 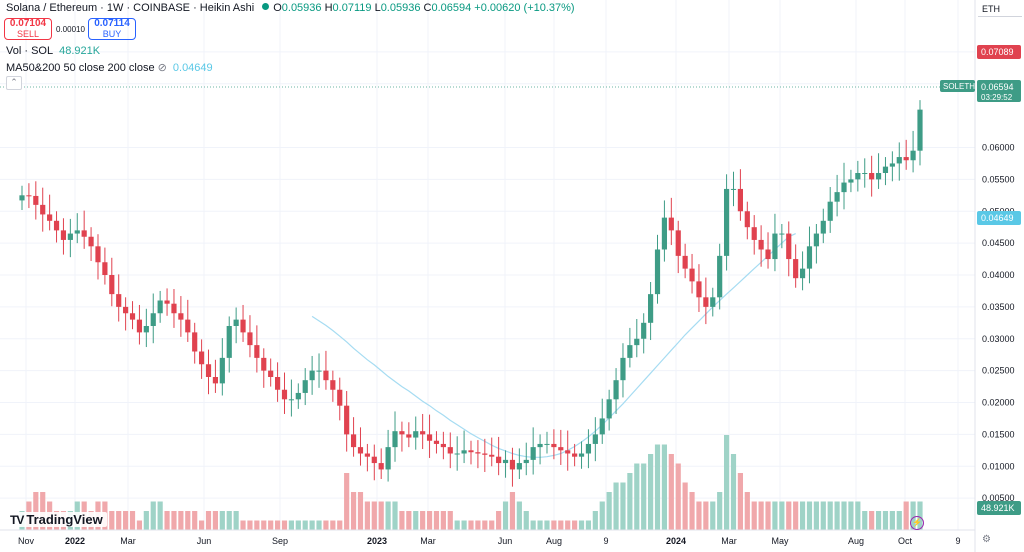 I want to click on lightning-icon: ⚡, so click(x=917, y=523).